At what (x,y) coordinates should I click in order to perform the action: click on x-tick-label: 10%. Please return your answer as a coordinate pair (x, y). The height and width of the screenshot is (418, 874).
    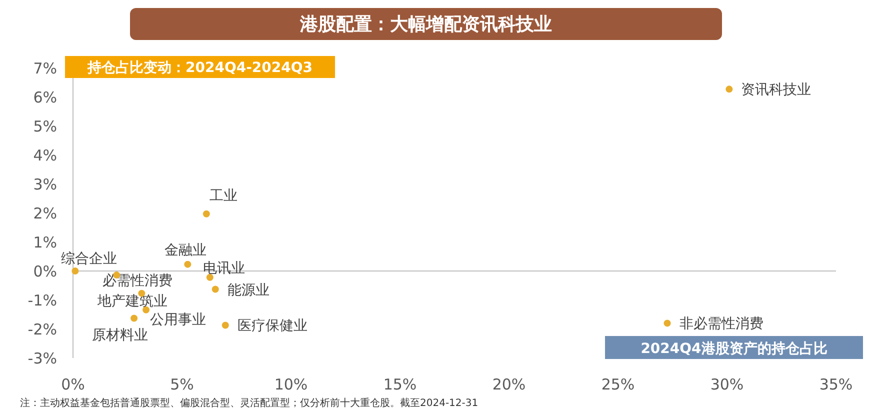
    Looking at the image, I should click on (291, 384).